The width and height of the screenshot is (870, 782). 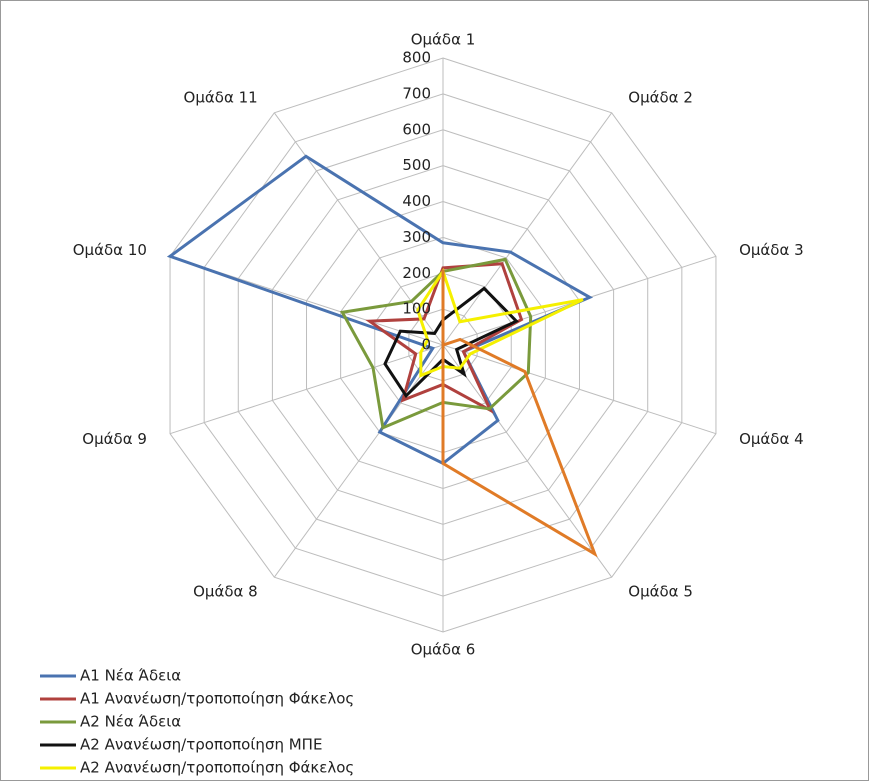 I want to click on legend-label: Α1 Ανανέωση/τροποποίηση Φάκελος, so click(x=217, y=699).